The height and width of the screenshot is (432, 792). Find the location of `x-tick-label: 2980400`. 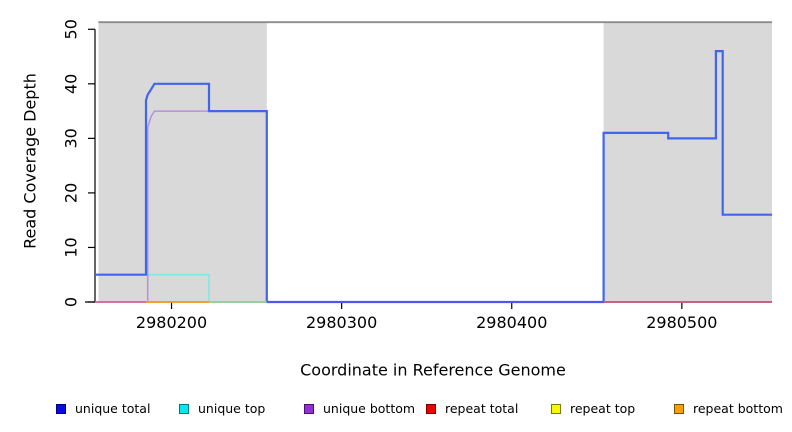

x-tick-label: 2980400 is located at coordinates (511, 322).